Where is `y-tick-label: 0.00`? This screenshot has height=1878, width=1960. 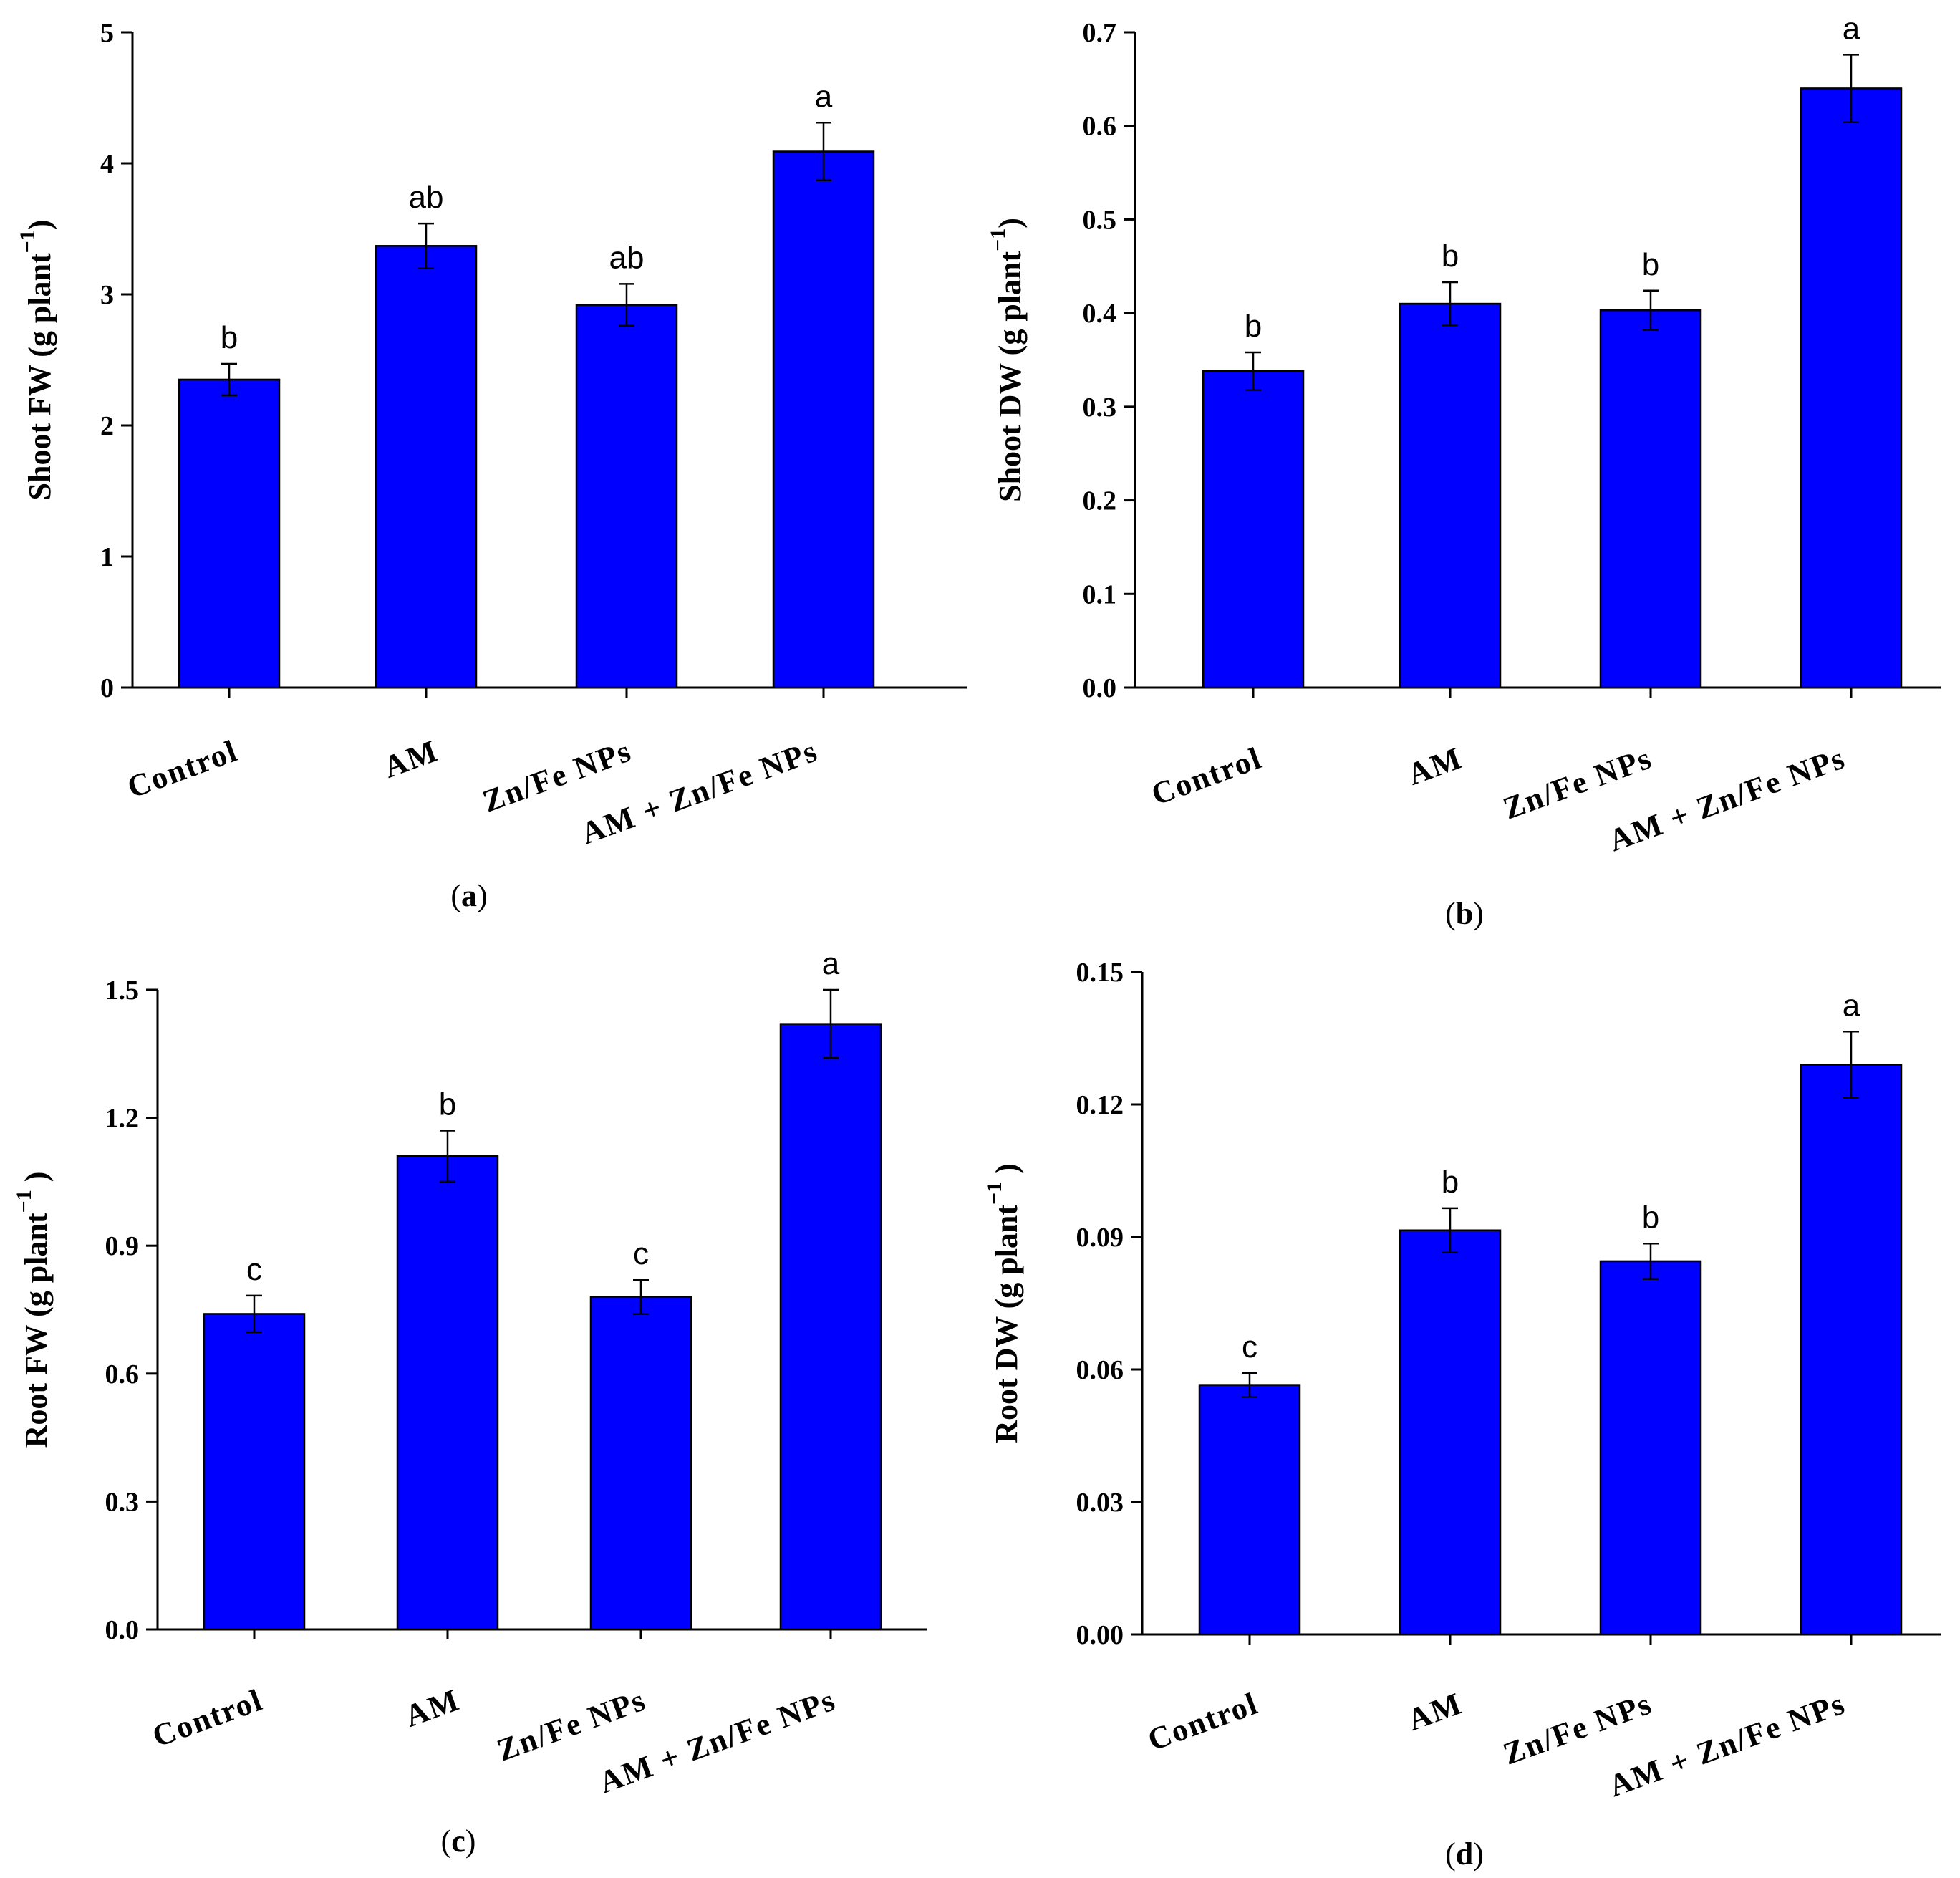 y-tick-label: 0.00 is located at coordinates (1100, 1635).